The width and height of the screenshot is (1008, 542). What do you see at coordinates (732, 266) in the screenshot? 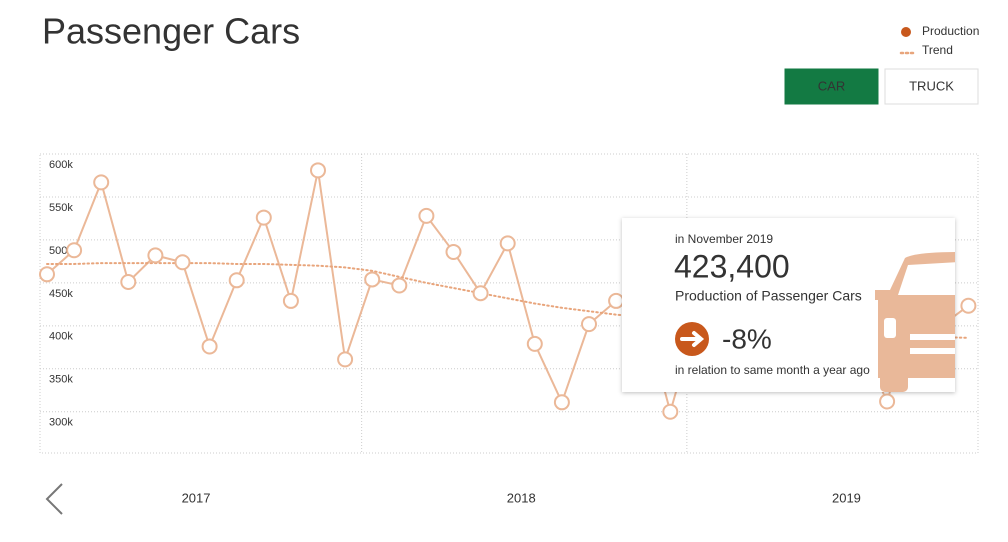
I see `tooltip-value: 423,400` at bounding box center [732, 266].